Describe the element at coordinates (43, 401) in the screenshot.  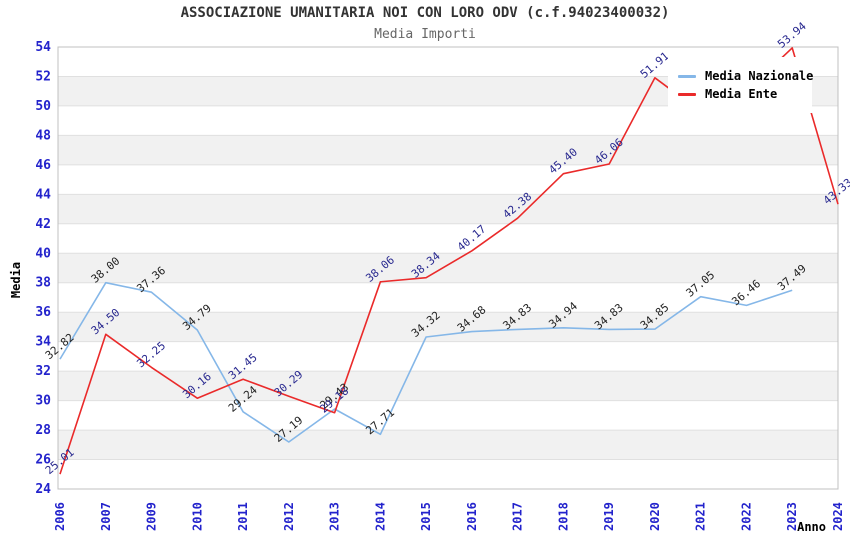
I see `y-tick-label: 30` at that location.